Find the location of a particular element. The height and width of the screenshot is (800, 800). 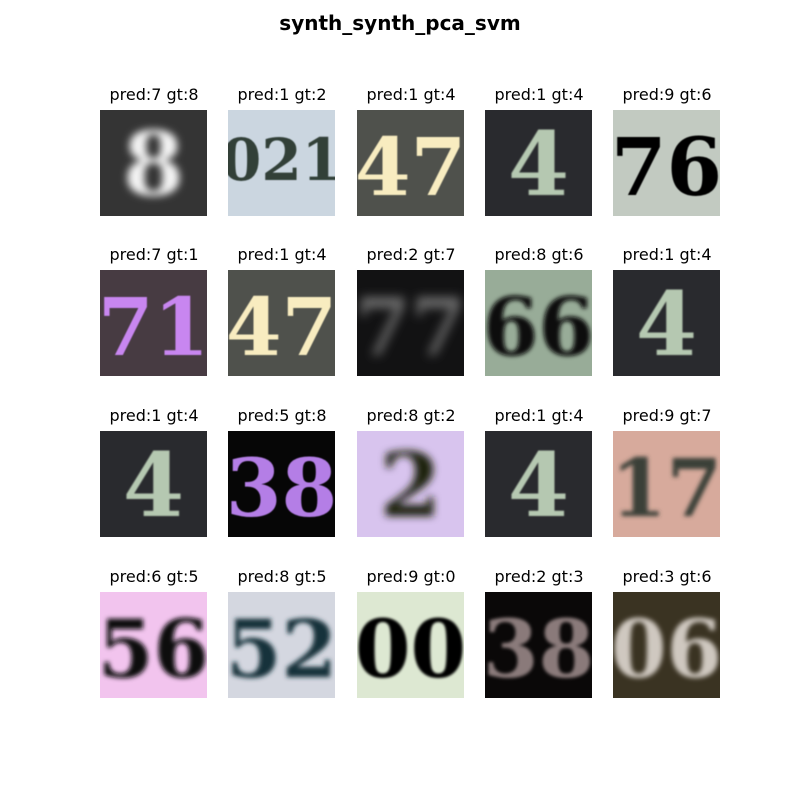

sample-label: pred:7 gt:1 is located at coordinates (154, 254).